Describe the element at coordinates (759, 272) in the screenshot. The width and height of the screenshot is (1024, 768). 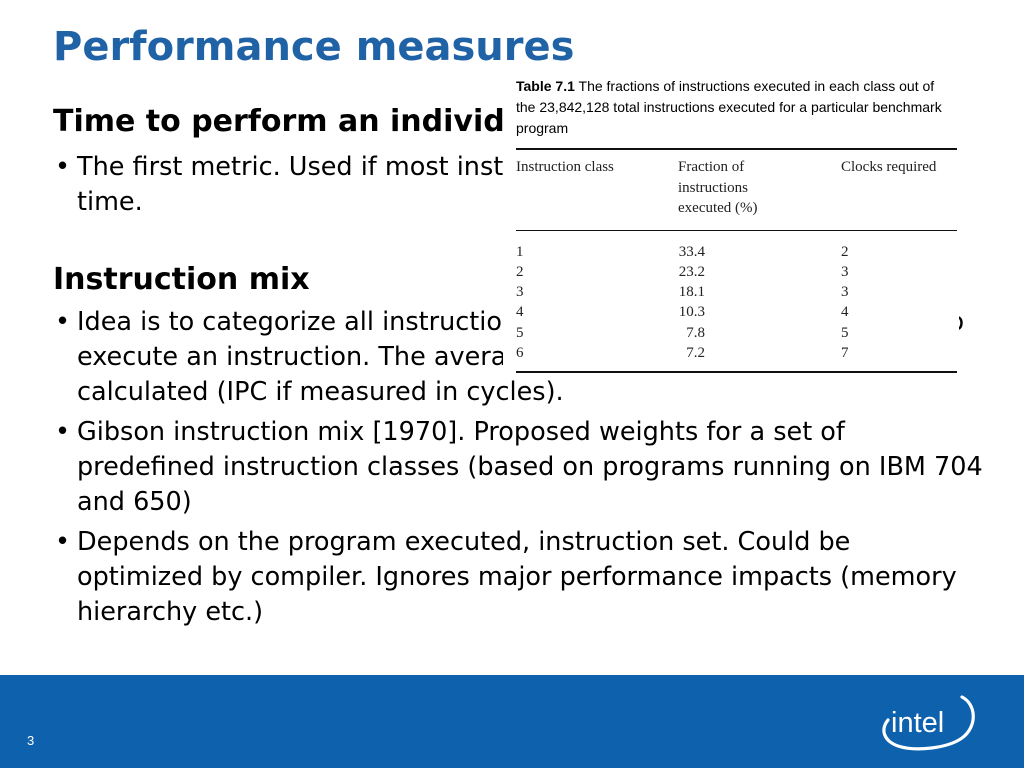
I see `cell-fraction: 23.2` at that location.